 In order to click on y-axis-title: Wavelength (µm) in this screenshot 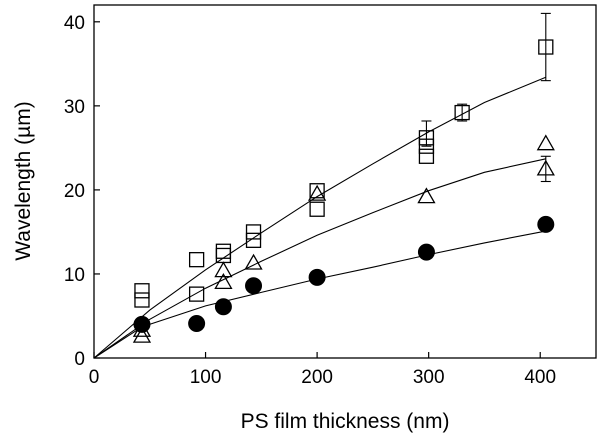, I will do `click(23, 181)`.